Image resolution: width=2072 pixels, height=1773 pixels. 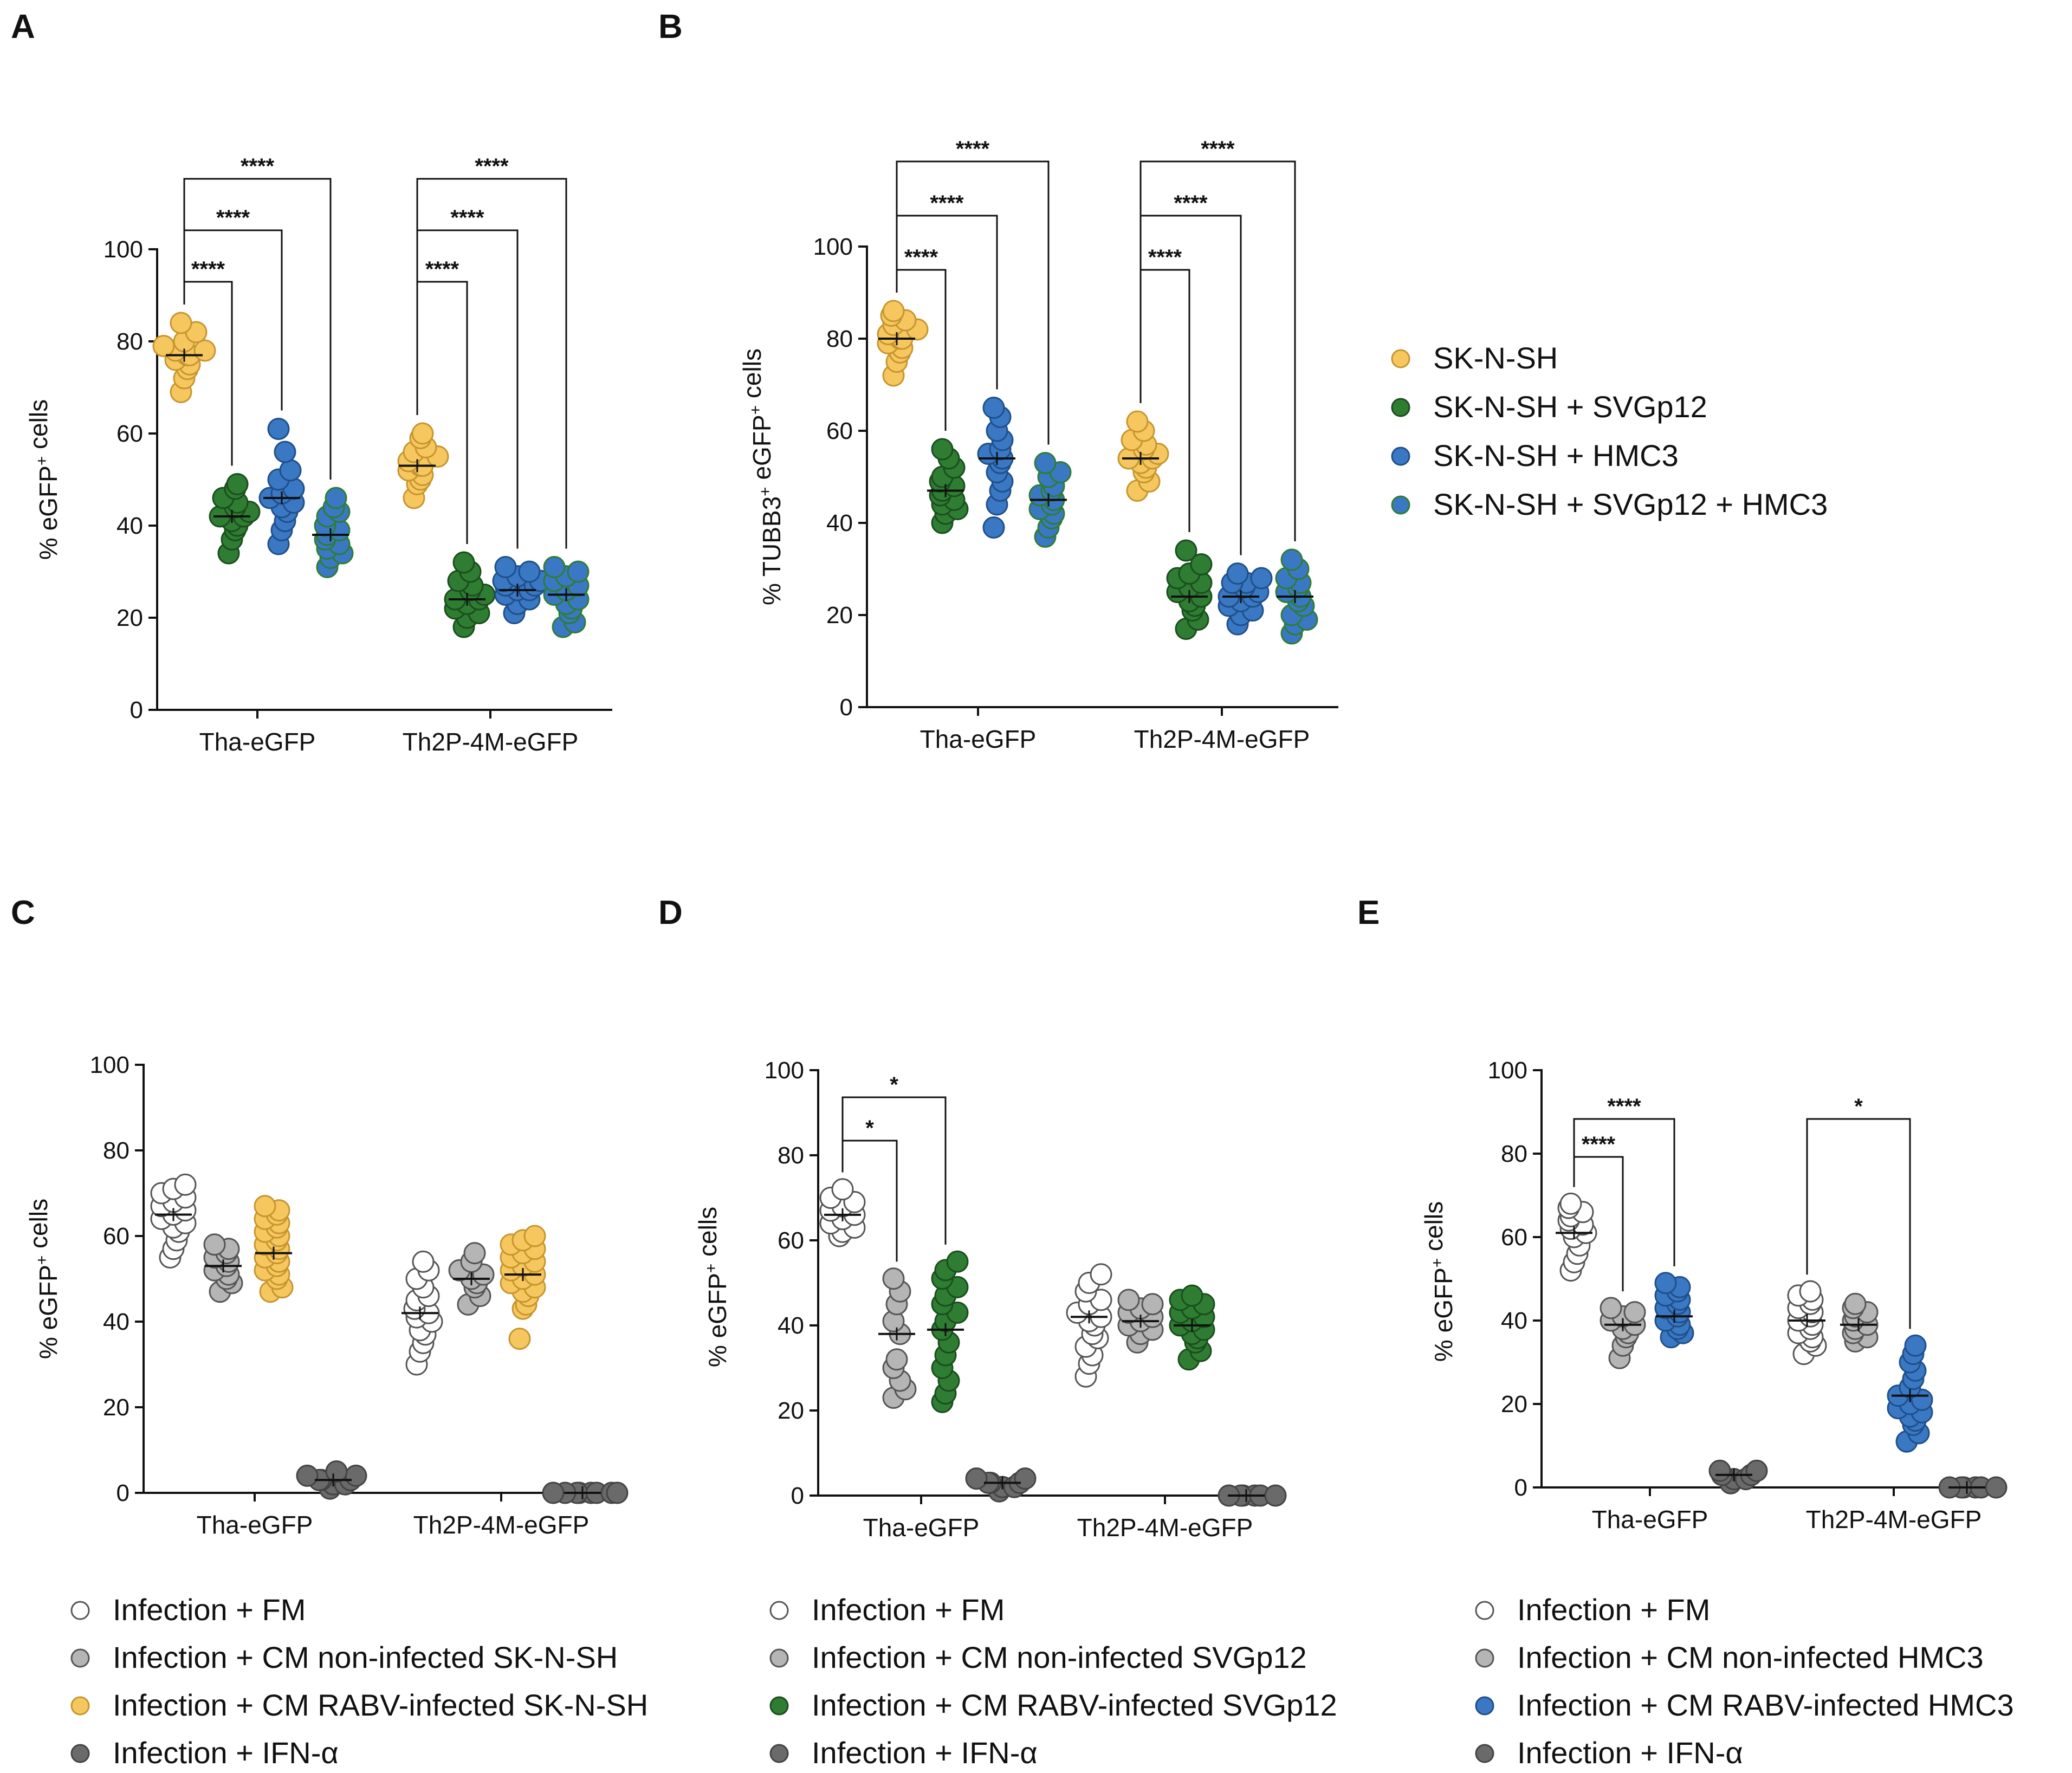 What do you see at coordinates (762, 476) in the screenshot?
I see `y-axis-label: % TUBB3+ eGFP+ cells` at bounding box center [762, 476].